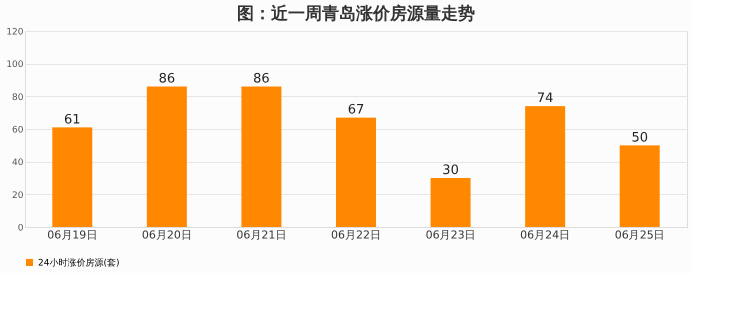 This screenshot has height=312, width=740. I want to click on data-label: 50, so click(639, 138).